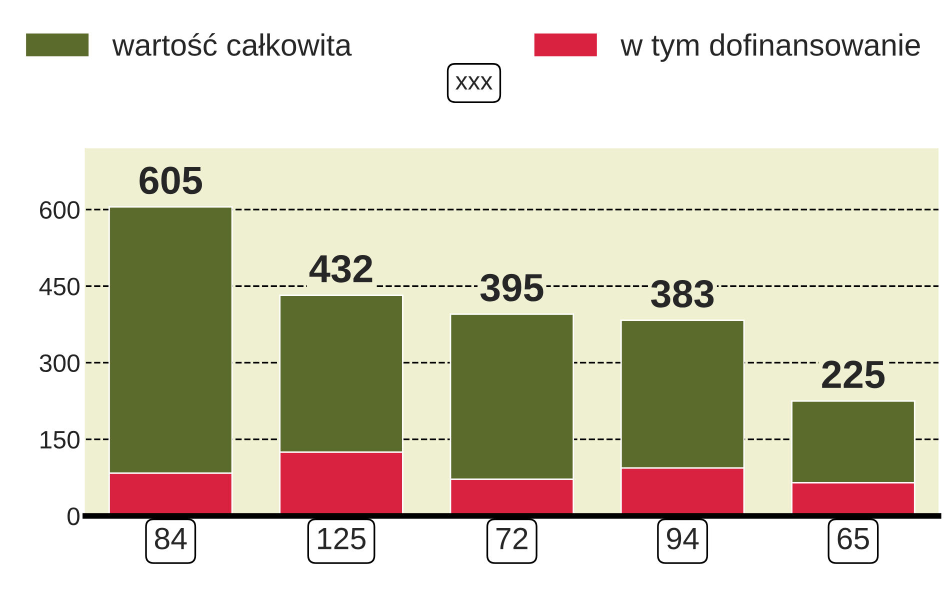 The image size is (948, 593). Describe the element at coordinates (60, 363) in the screenshot. I see `y-tick-label: 300` at that location.